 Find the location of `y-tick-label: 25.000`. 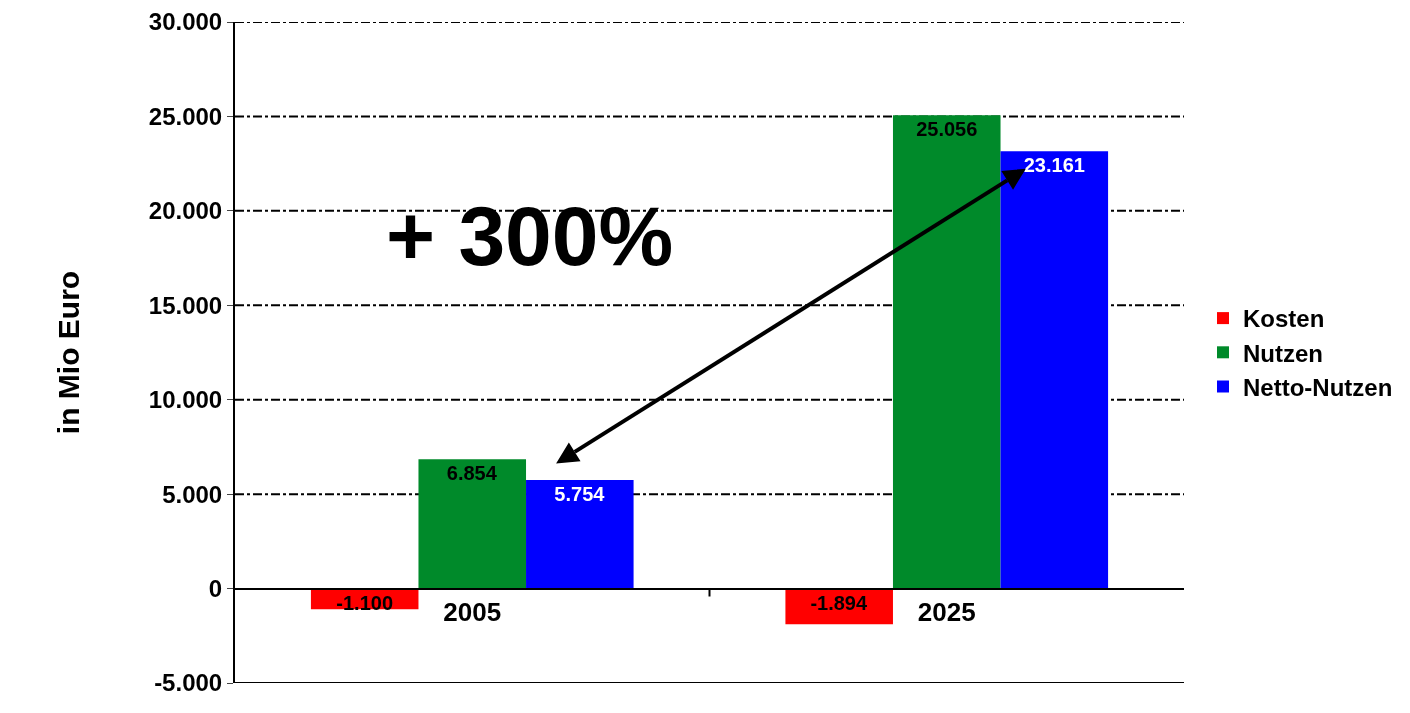

y-tick-label: 25.000 is located at coordinates (185, 116).